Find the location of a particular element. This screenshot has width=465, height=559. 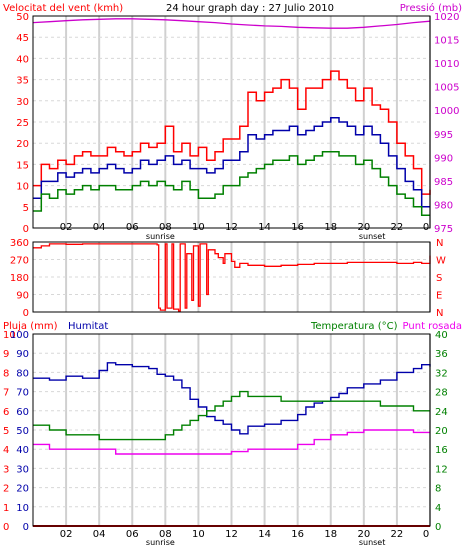

temperature-axis-ticks: 0 4 8 12 16 20 24 28 32 36 40 is located at coordinates (441, 431).